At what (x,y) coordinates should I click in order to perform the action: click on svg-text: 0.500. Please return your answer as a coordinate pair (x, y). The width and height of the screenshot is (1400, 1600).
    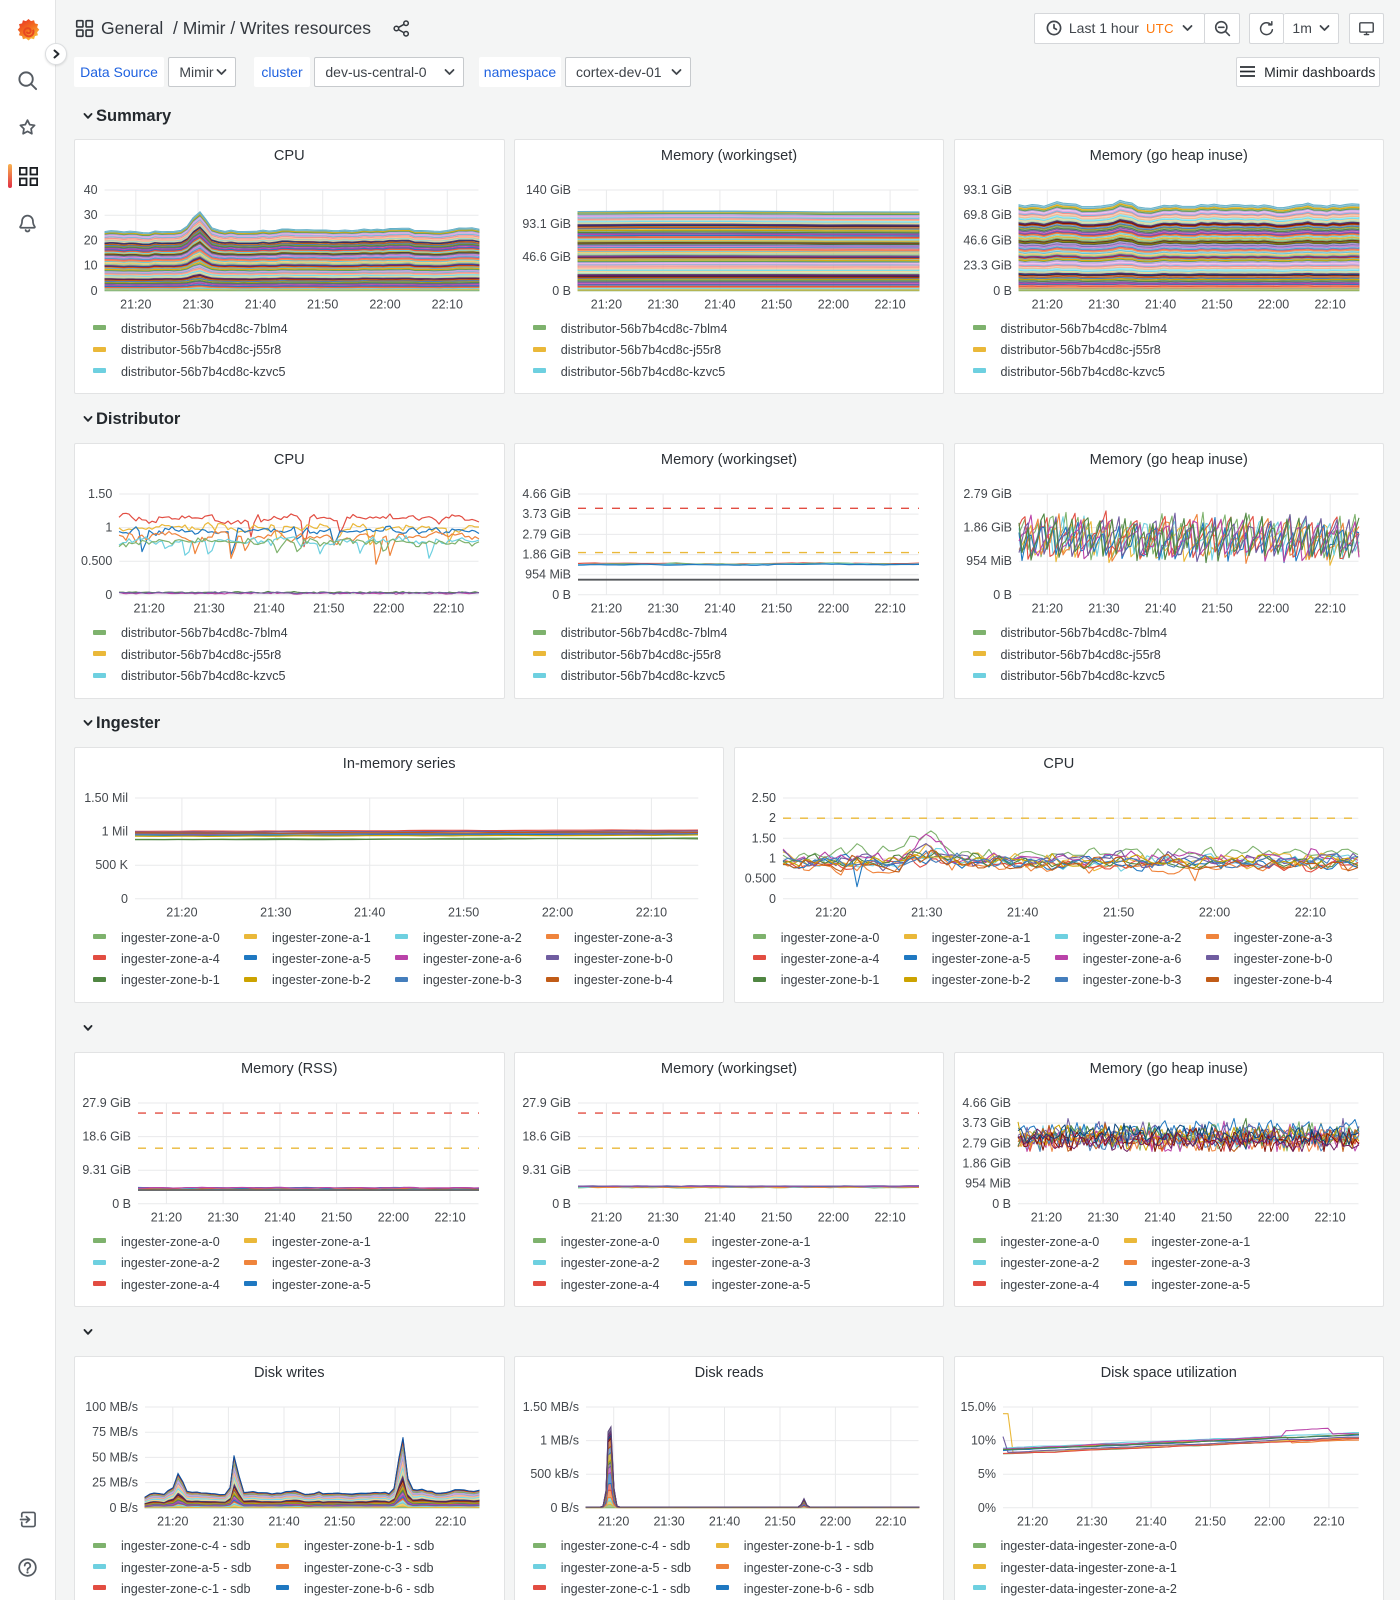
    Looking at the image, I should click on (96, 561).